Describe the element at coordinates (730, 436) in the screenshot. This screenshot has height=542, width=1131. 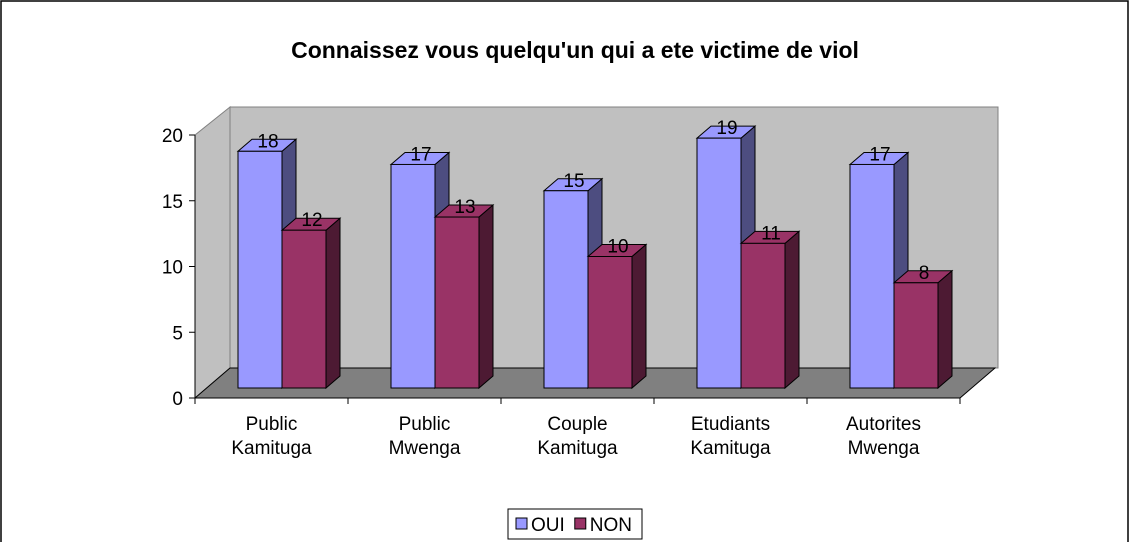
I see `x-tick-label: Etudiants Kamituga` at that location.